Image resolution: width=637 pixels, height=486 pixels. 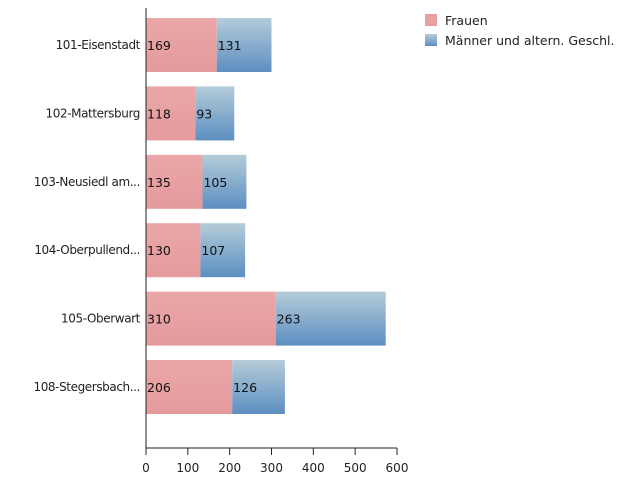 I want to click on x-tick-label-100: 100, so click(x=187, y=468).